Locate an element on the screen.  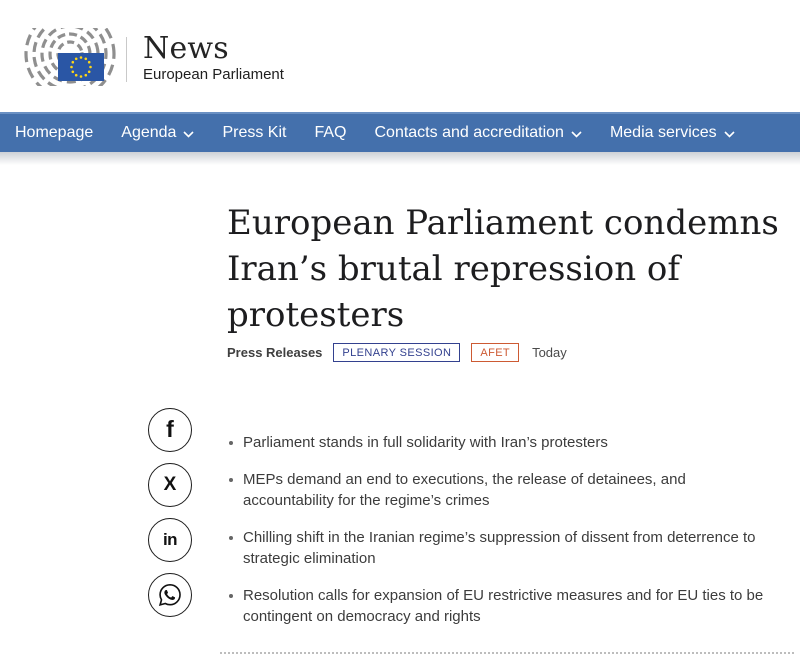
nav-shadow is located at coordinates (400, 158).